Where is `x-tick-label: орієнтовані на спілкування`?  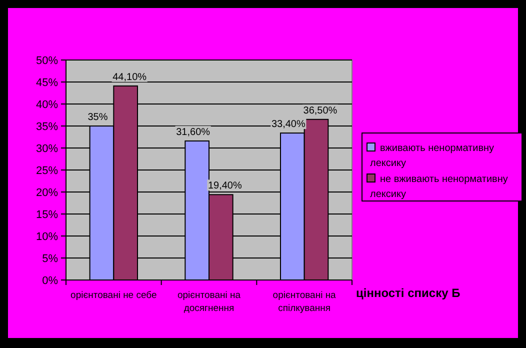
x-tick-label: орієнтовані на спілкування is located at coordinates (304, 302).